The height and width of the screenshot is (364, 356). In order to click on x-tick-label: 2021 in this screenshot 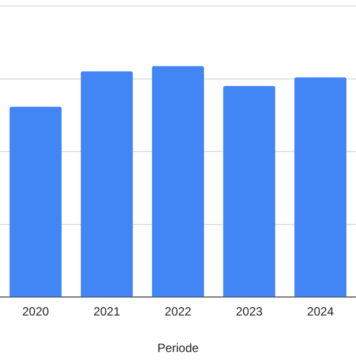, I will do `click(106, 311)`.